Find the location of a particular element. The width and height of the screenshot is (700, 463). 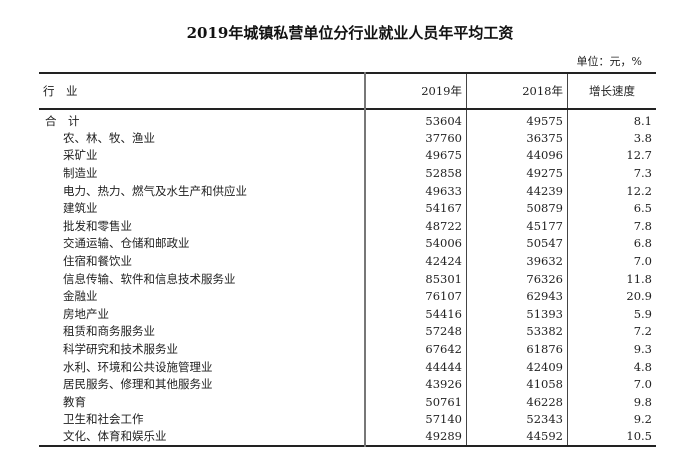

wage-2018-cell: 45177 is located at coordinates (517, 225).